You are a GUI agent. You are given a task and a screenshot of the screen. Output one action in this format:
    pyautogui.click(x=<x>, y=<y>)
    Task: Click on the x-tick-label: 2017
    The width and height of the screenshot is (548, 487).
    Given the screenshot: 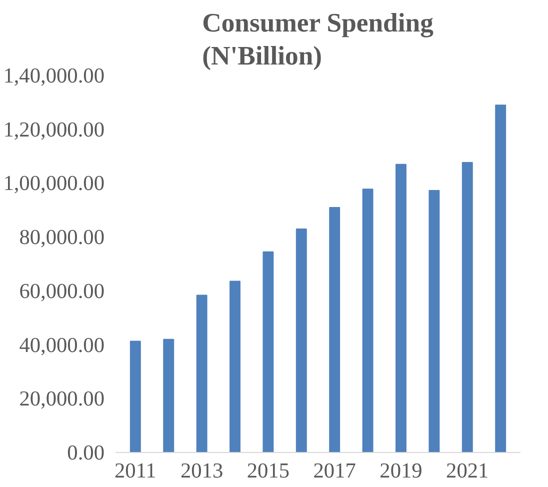 What is the action you would take?
    pyautogui.click(x=334, y=470)
    